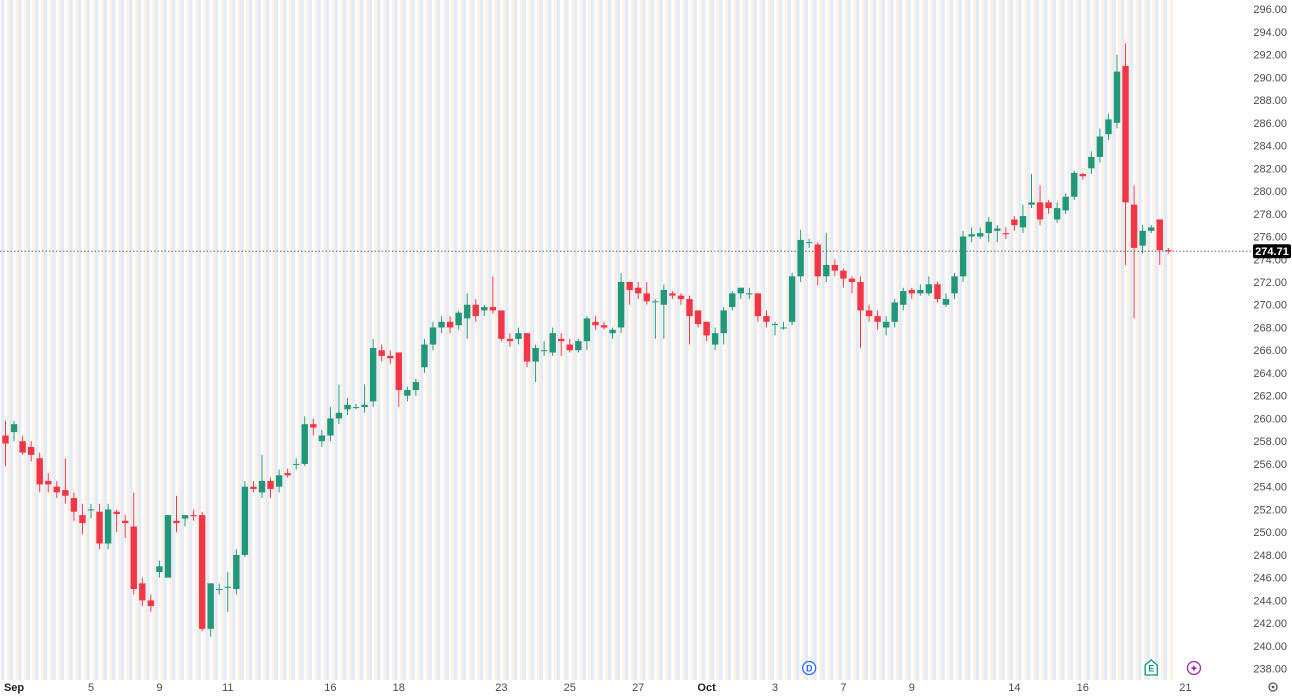 Image resolution: width=1292 pixels, height=700 pixels. What do you see at coordinates (1273, 687) in the screenshot?
I see `settings-icon` at bounding box center [1273, 687].